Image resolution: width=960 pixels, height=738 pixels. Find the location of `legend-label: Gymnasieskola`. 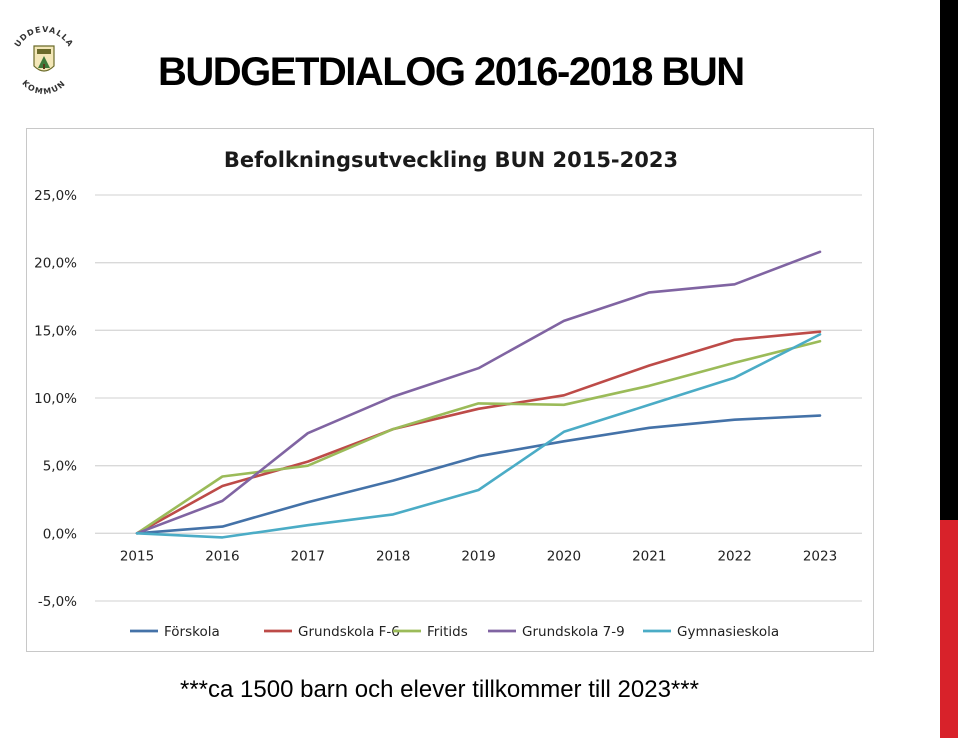

legend-label: Gymnasieskola is located at coordinates (728, 632).